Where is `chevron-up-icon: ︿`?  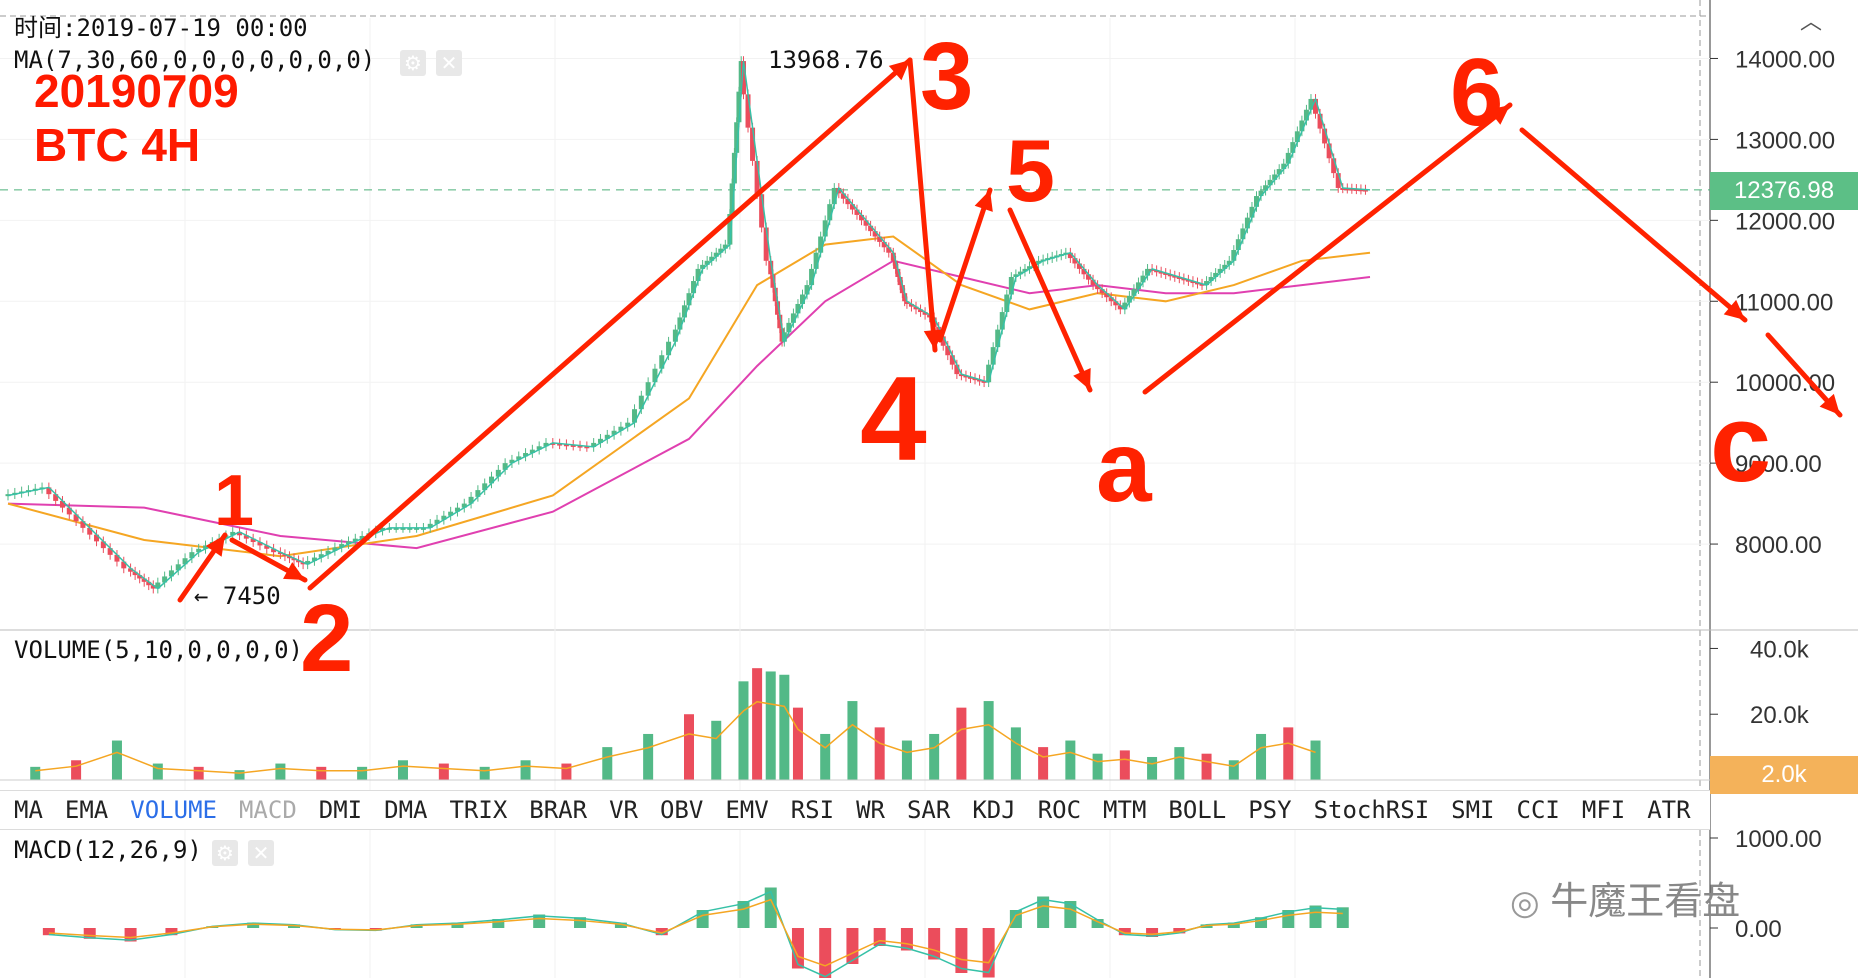
chevron-up-icon: ︿ is located at coordinates (1811, 22).